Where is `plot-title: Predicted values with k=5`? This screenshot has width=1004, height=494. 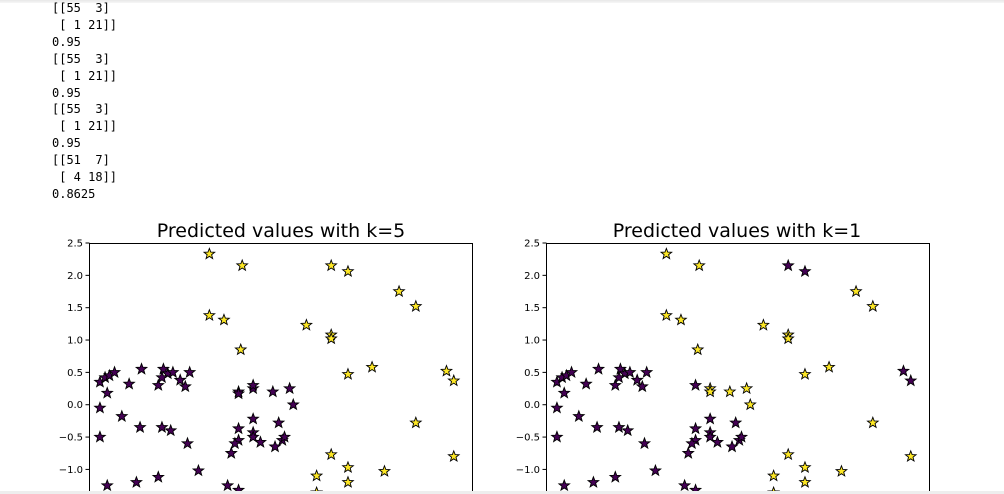
plot-title: Predicted values with k=5 is located at coordinates (281, 231).